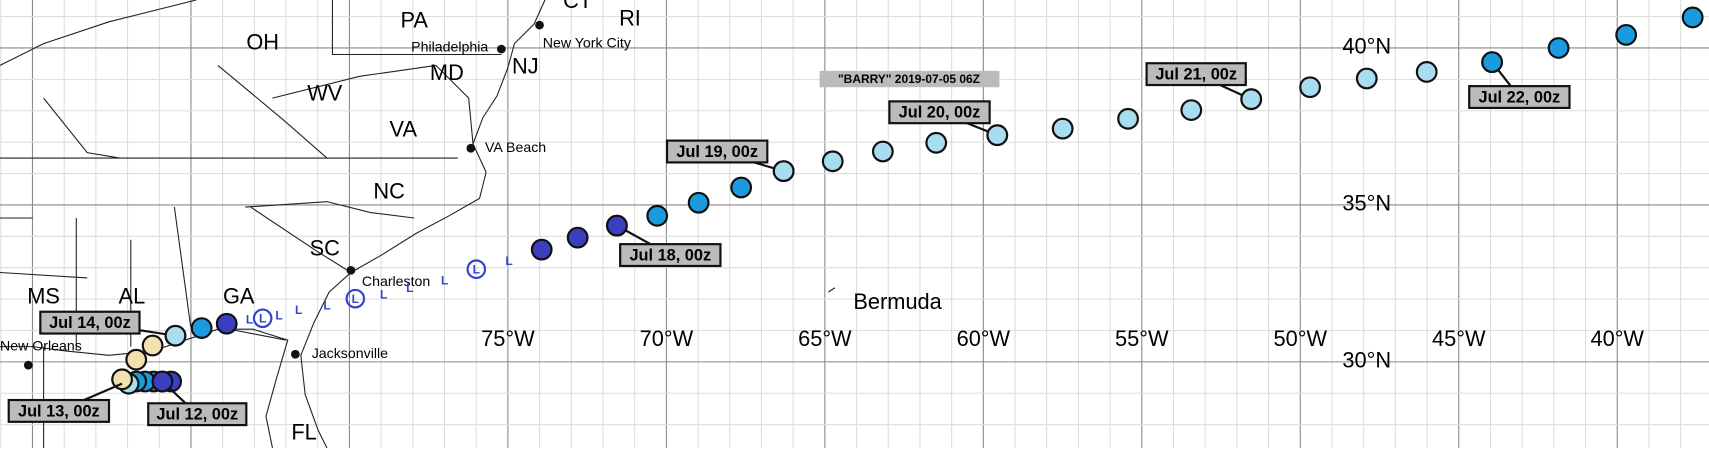  Describe the element at coordinates (325, 93) in the screenshot. I see `state-label: WV` at that location.